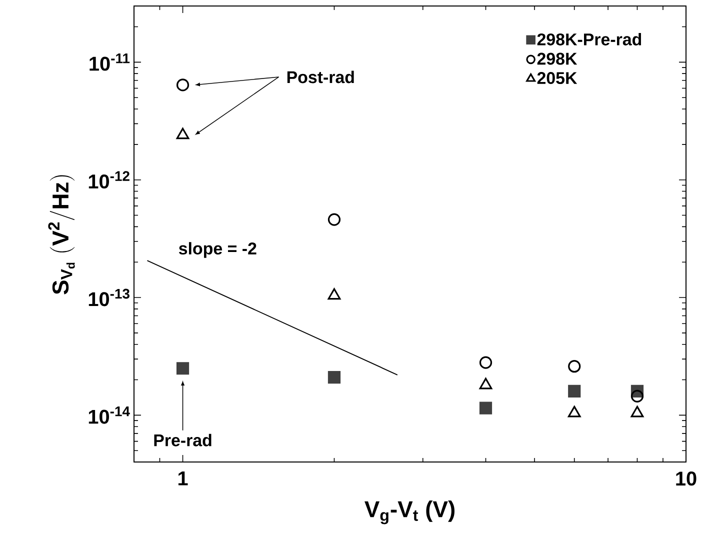 The width and height of the screenshot is (702, 556). Describe the element at coordinates (557, 58) in the screenshot. I see `legend-label: 298K` at that location.